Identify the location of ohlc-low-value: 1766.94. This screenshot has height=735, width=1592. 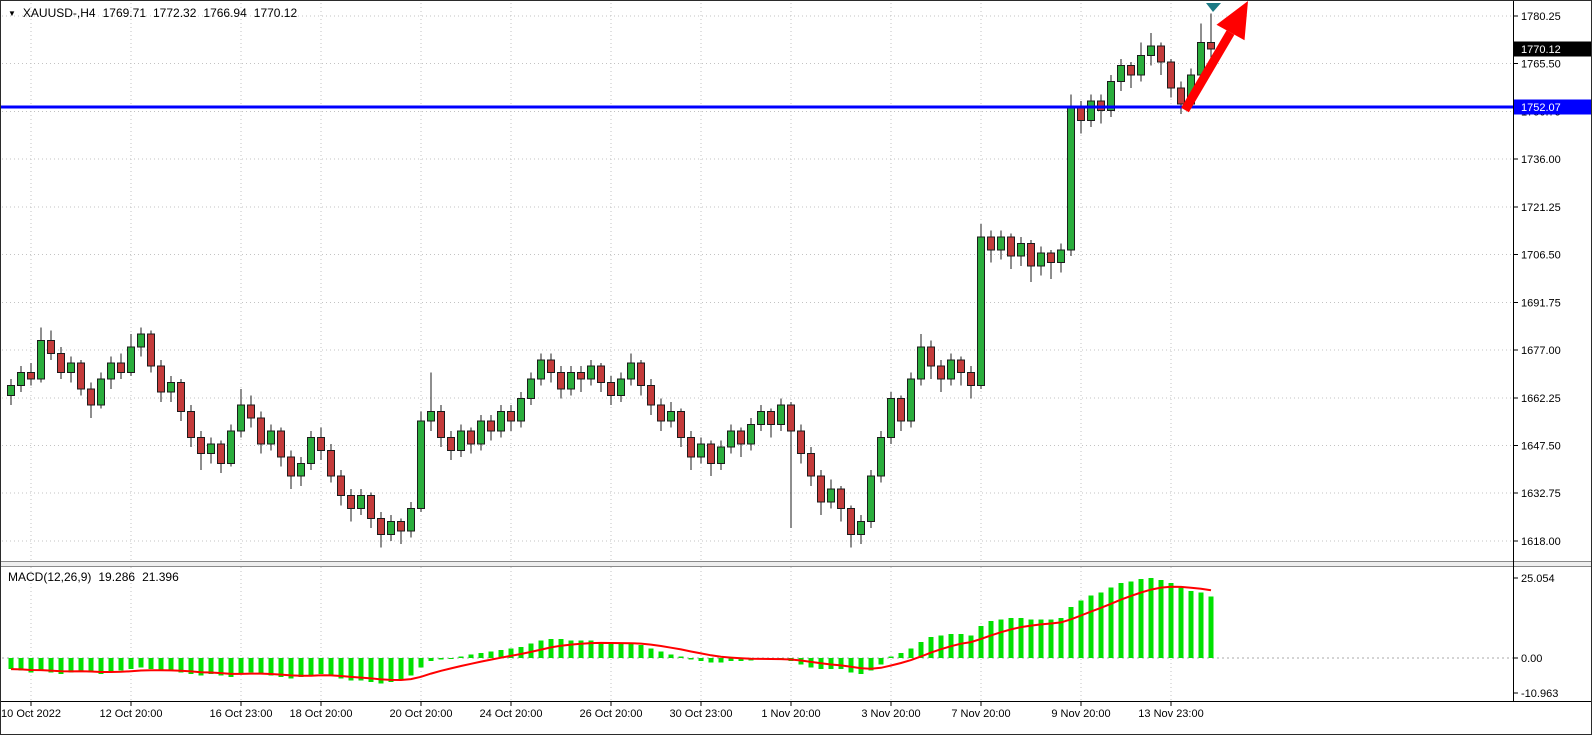
(225, 13).